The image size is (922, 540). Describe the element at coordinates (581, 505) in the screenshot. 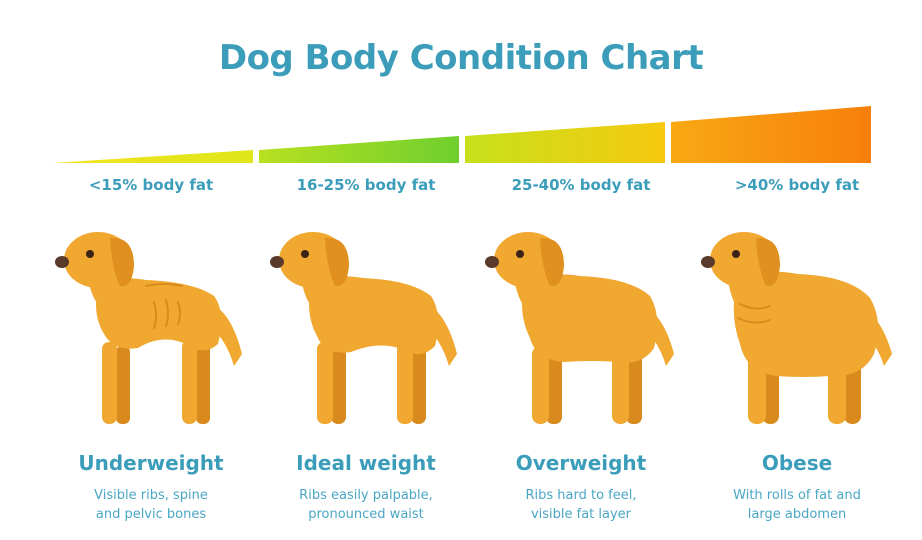

I see `category-description: Ribs hard to feel, visible fat layer` at that location.